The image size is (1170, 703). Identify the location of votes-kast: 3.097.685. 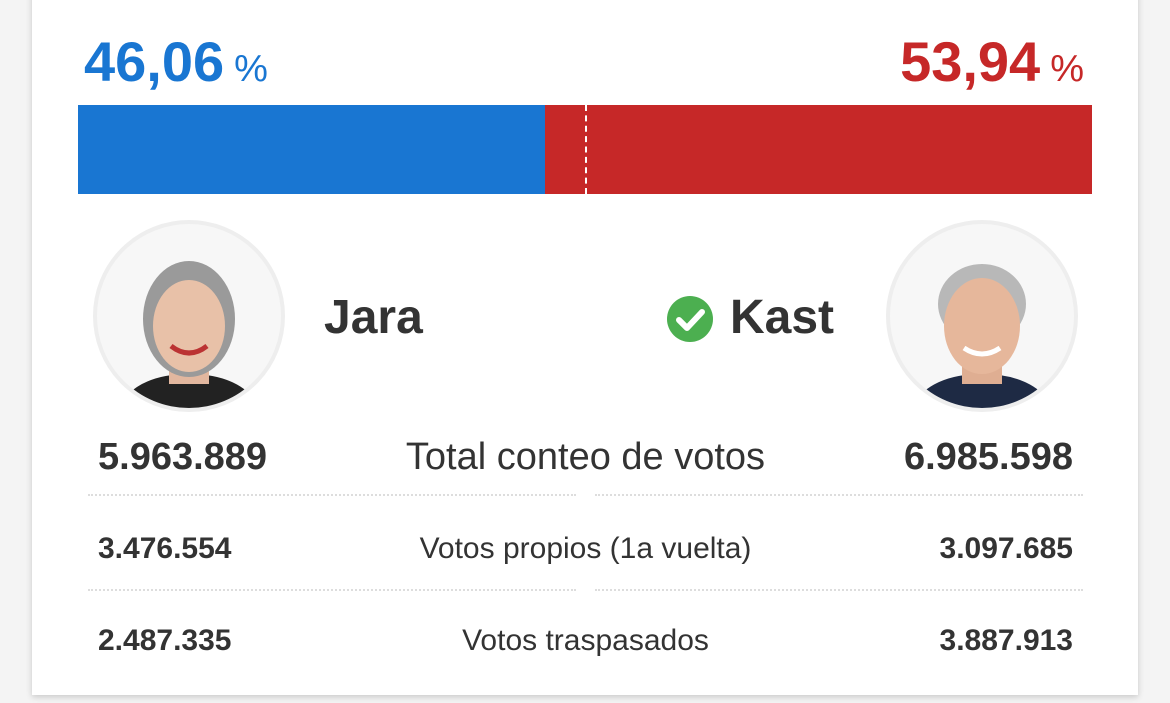
(1006, 548).